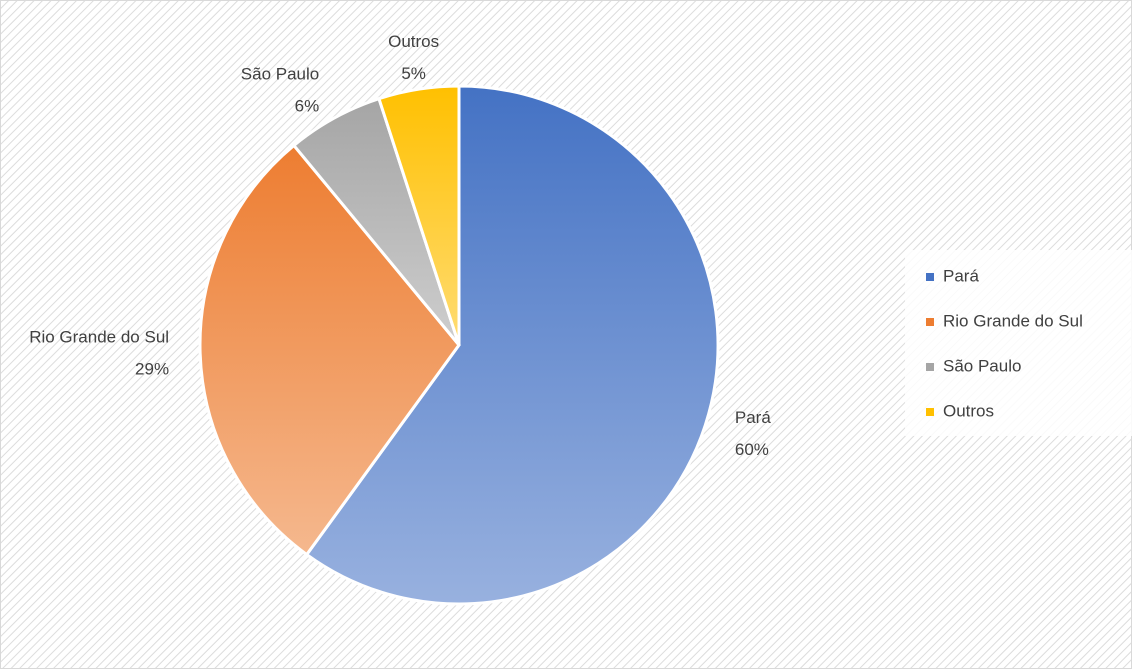  Describe the element at coordinates (752, 449) in the screenshot. I see `data-label-value: 60%` at that location.